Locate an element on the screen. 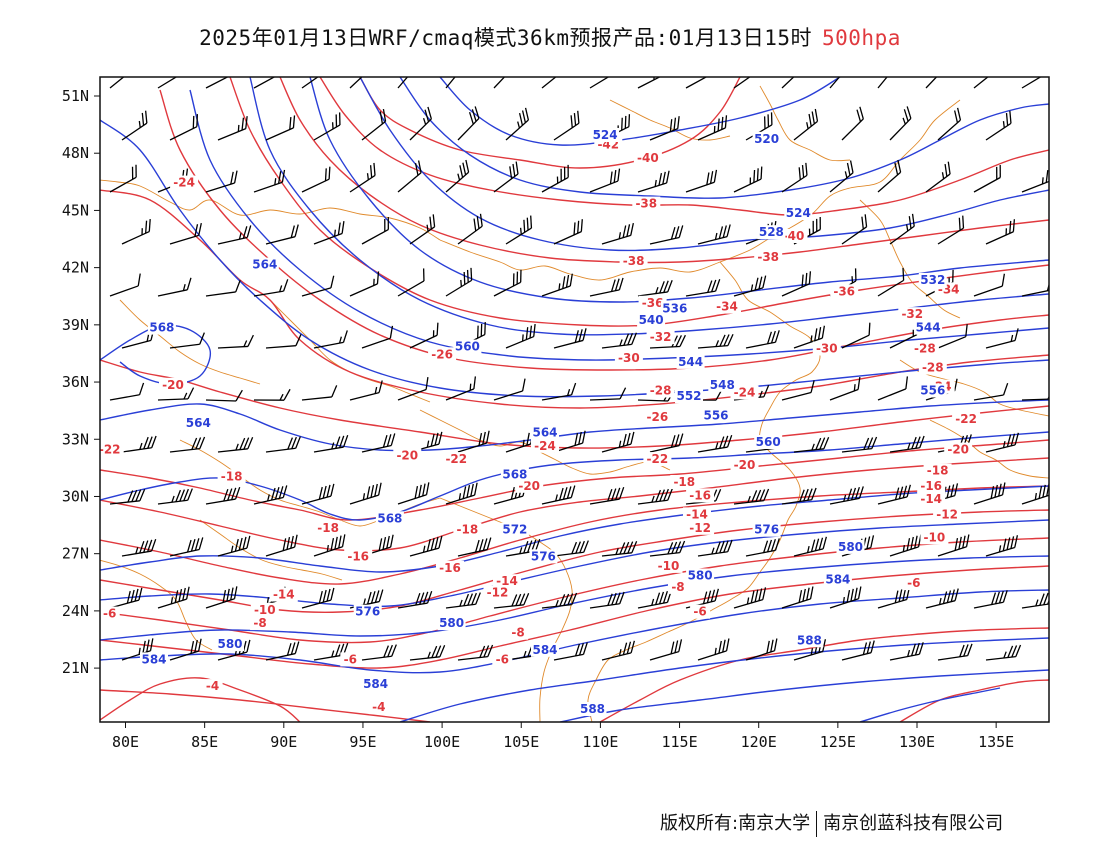 The image size is (1100, 850). height-label: 580 is located at coordinates (700, 576).